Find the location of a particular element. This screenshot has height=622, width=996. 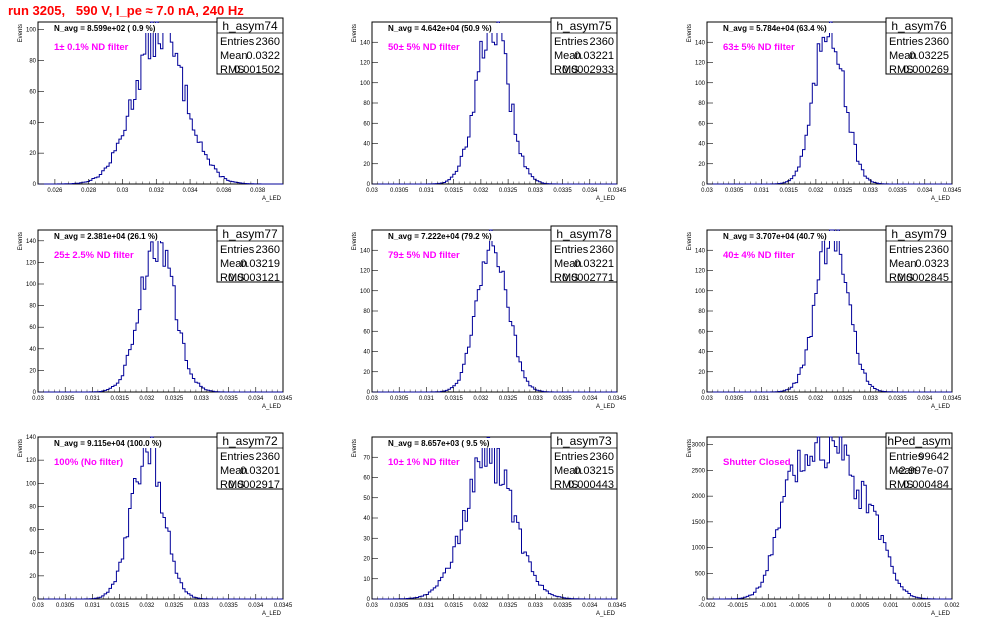

y-tick-label: 2500 is located at coordinates (699, 471).